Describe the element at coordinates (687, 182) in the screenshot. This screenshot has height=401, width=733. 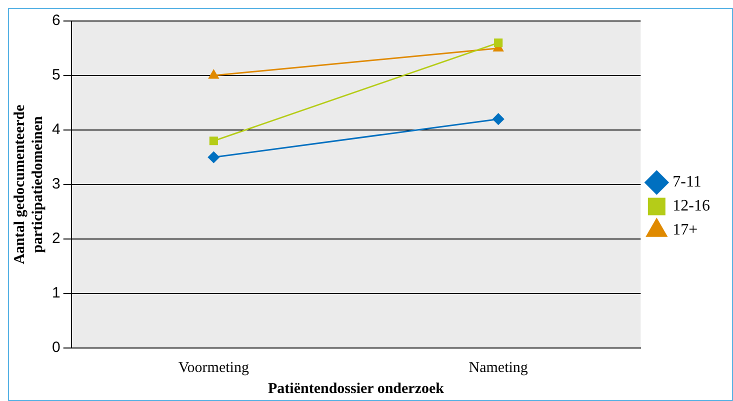
I see `legend-label: 7-11` at that location.